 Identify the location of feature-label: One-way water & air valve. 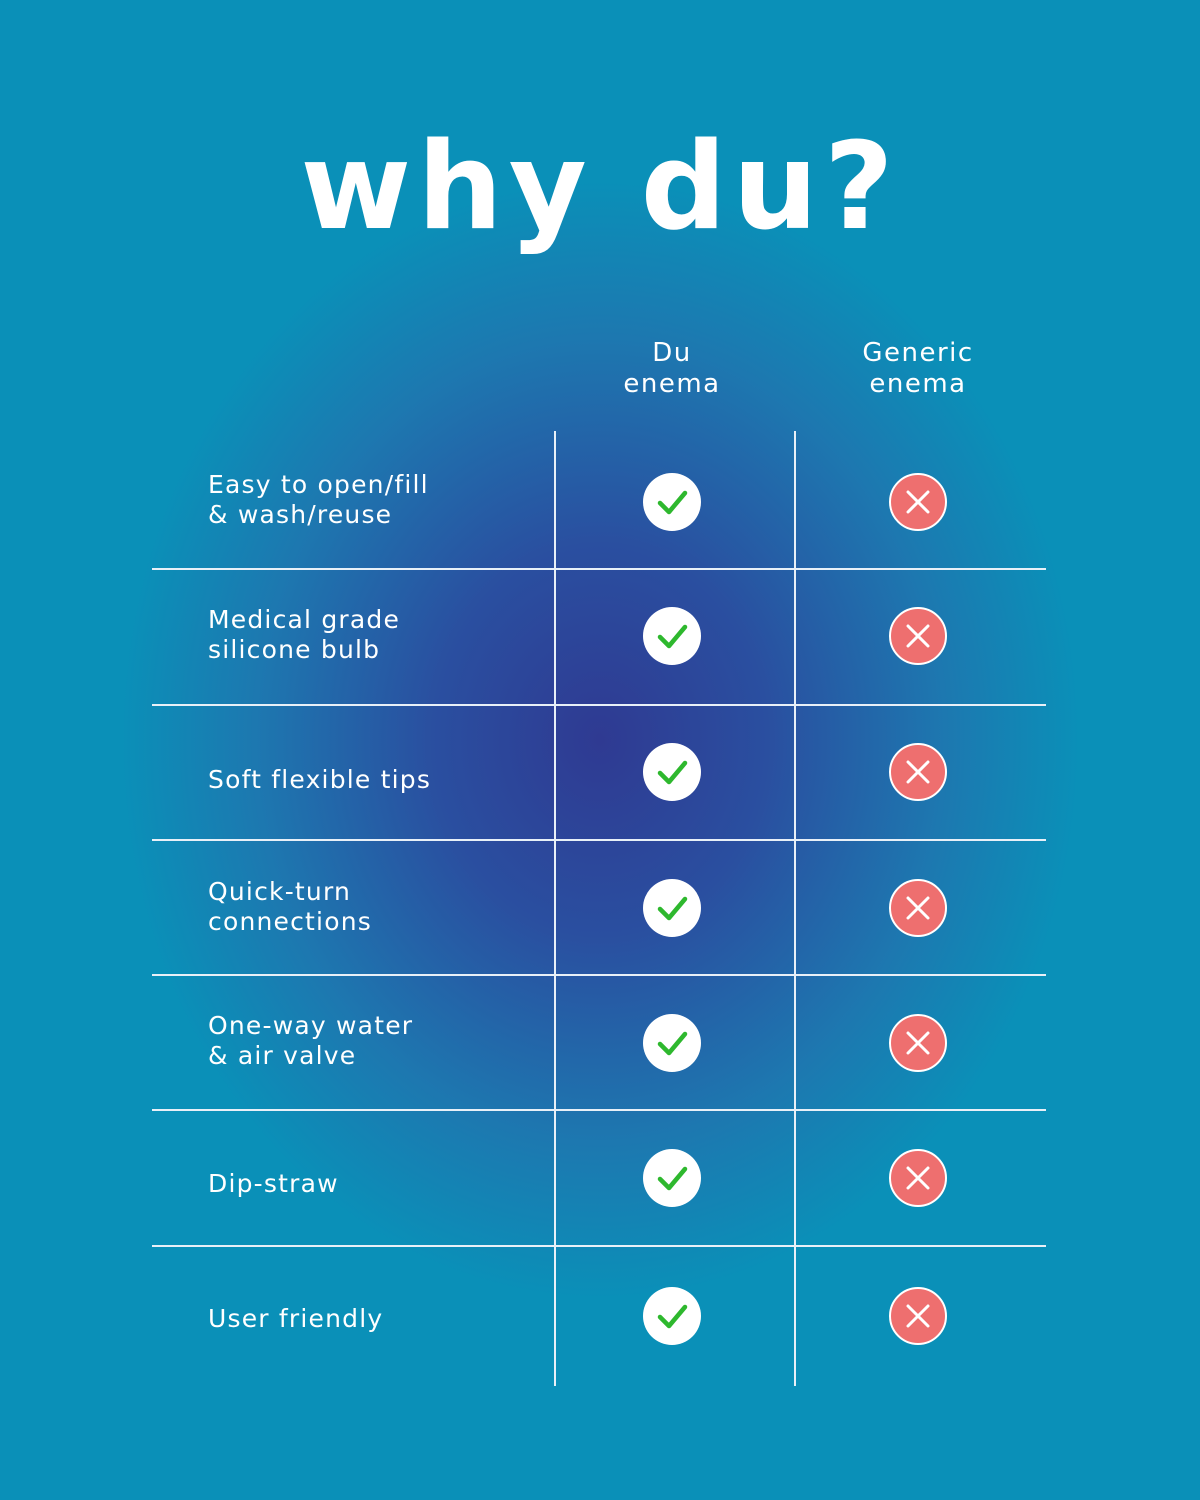
(311, 1040).